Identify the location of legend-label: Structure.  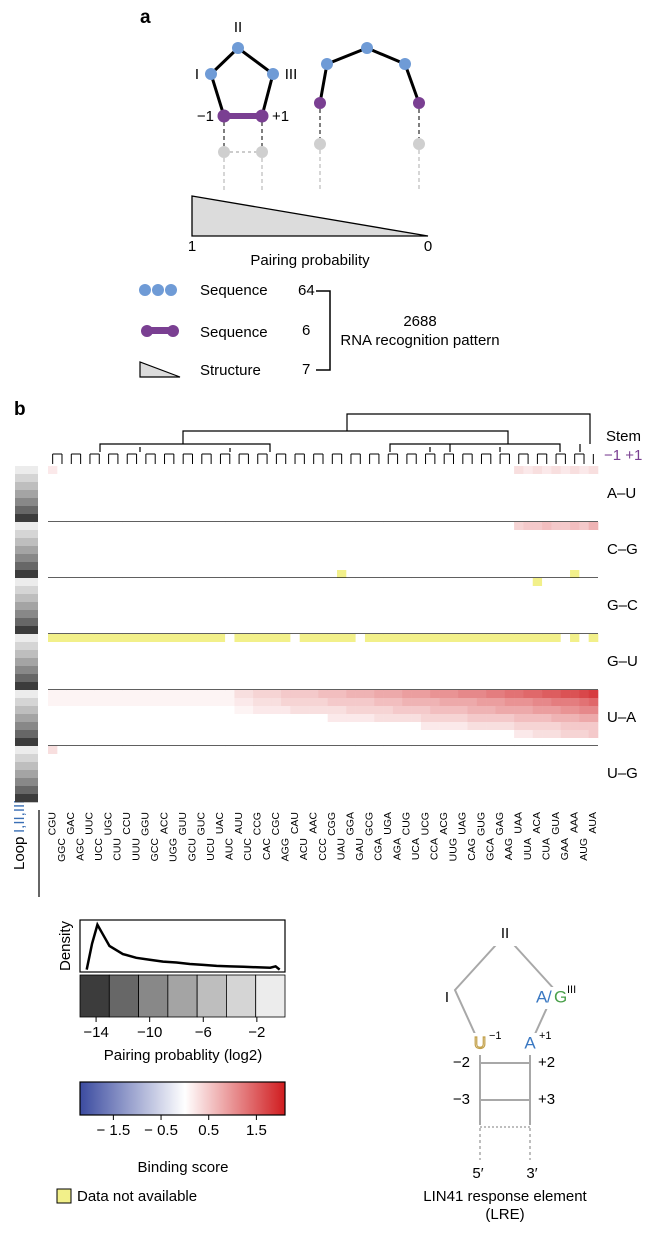
(230, 370).